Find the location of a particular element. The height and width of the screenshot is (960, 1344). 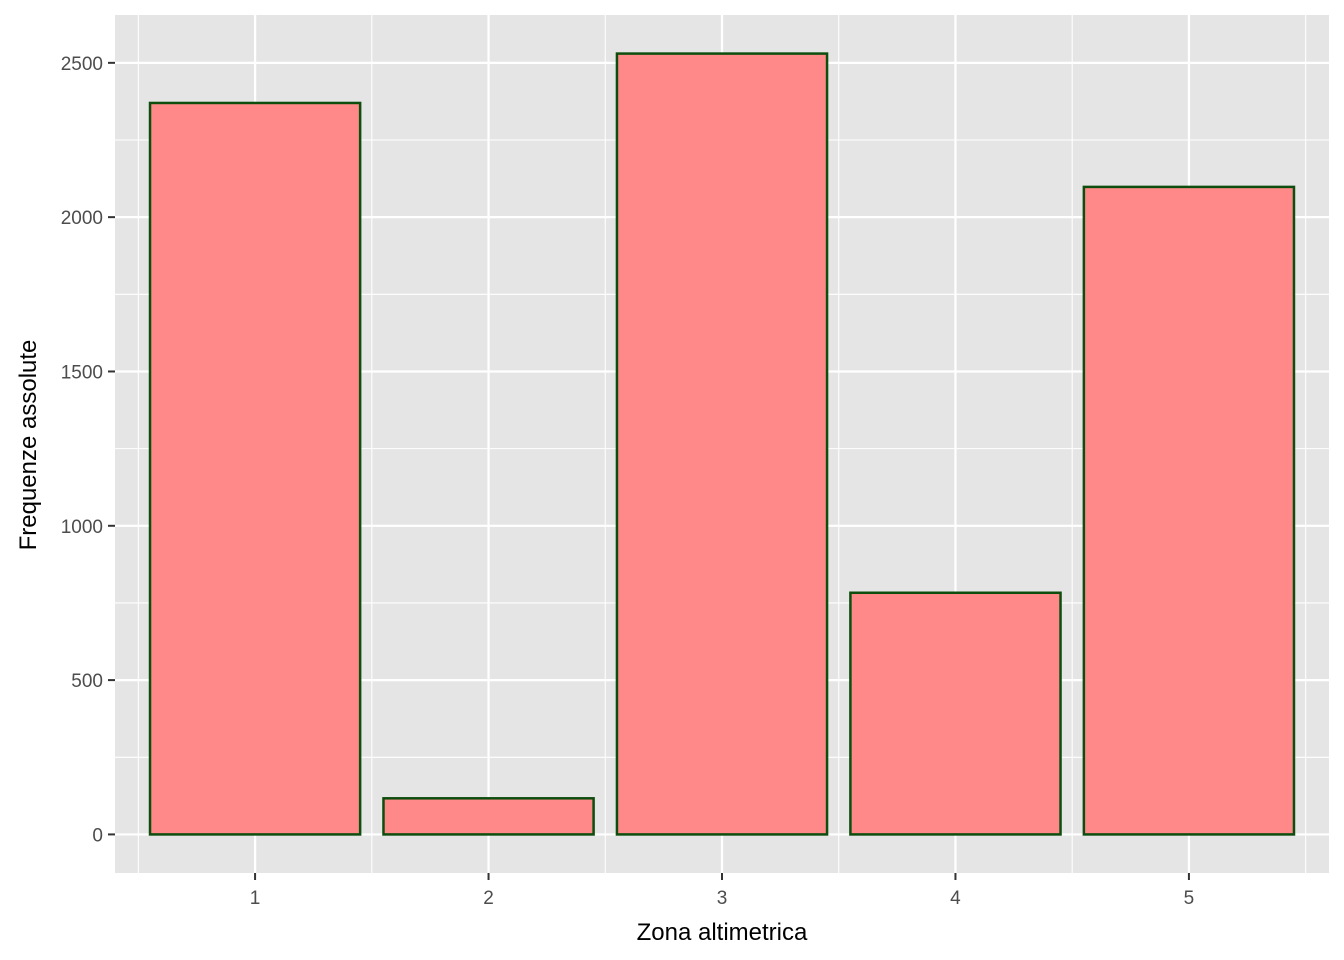

x-axis-ticks: 1 2 3 4 5 is located at coordinates (722, 891).